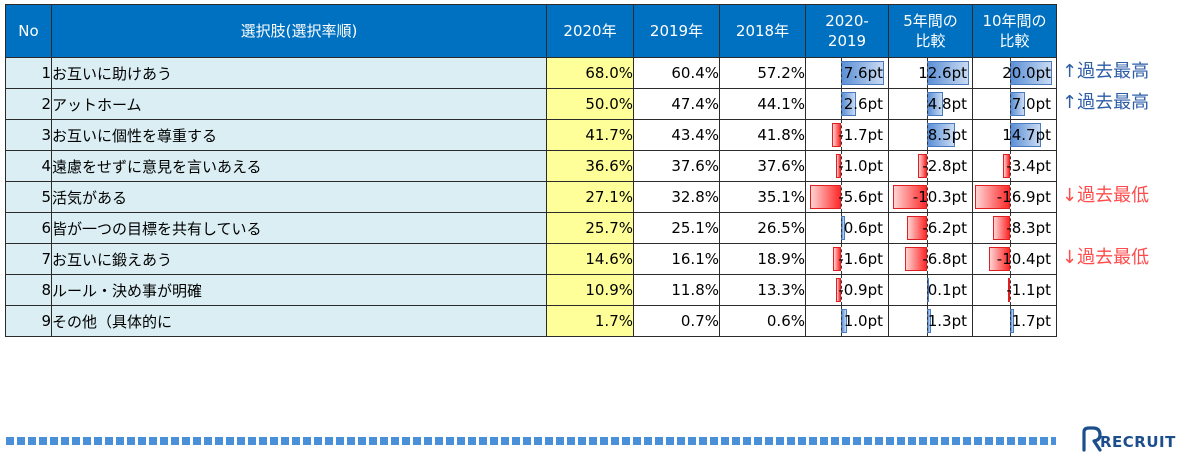 Image resolution: width=1200 pixels, height=455 pixels. I want to click on value-2020: 1.7%, so click(590, 321).